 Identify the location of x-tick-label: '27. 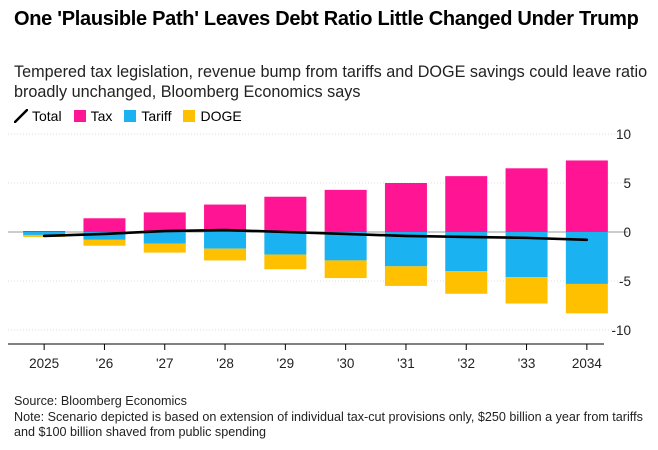
(165, 363).